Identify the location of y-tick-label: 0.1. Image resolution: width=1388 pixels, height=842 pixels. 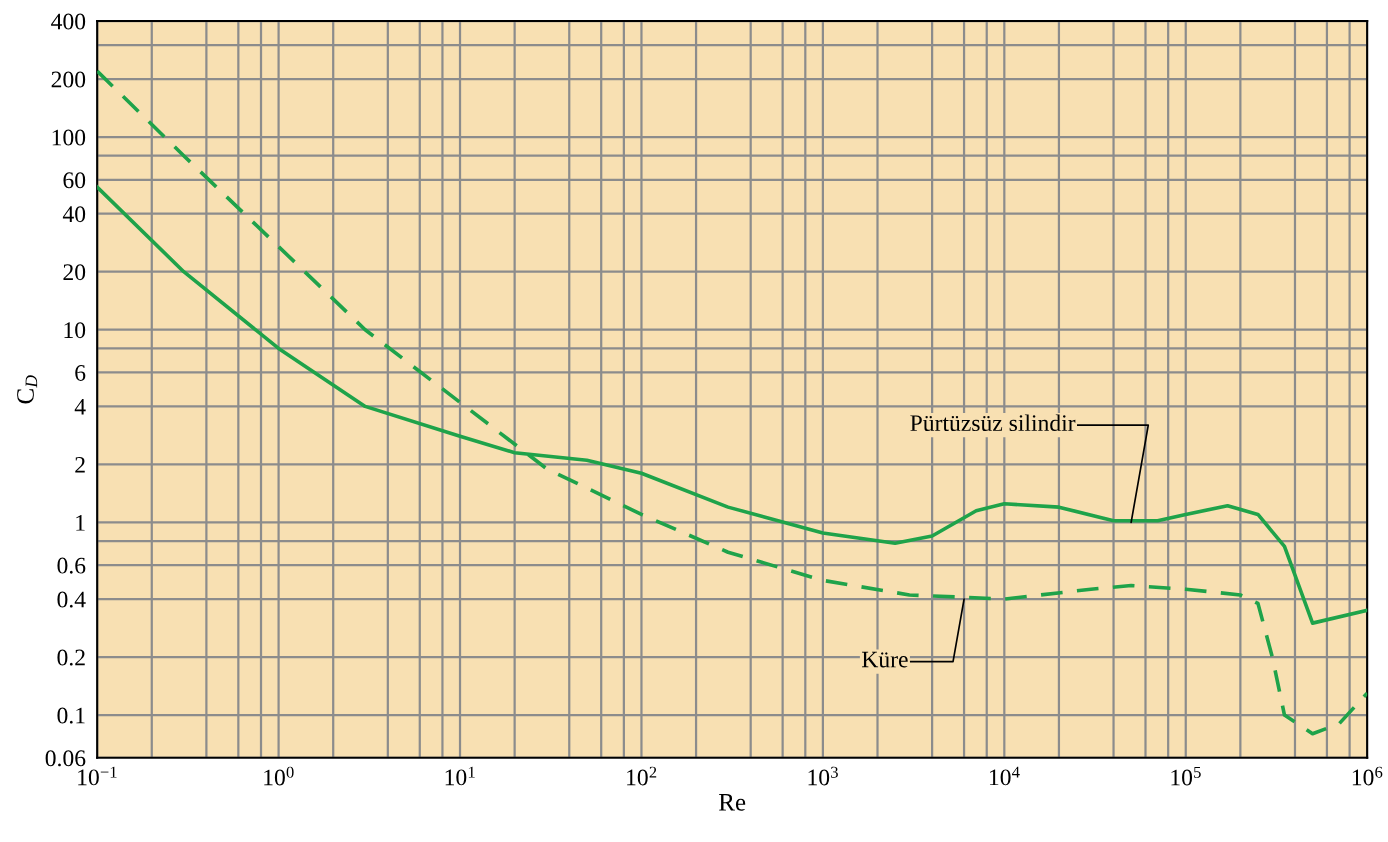
(71, 715).